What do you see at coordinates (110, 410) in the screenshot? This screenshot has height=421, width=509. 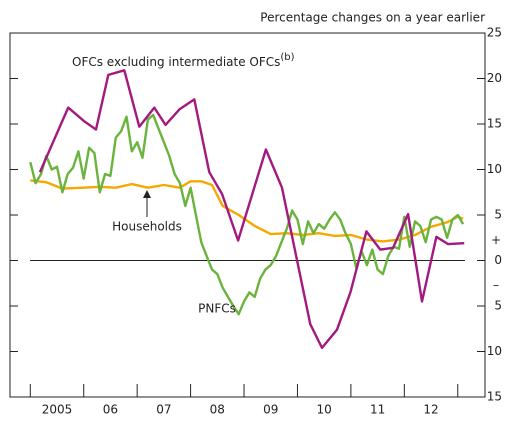 I see `x-tick-label: 06` at bounding box center [110, 410].